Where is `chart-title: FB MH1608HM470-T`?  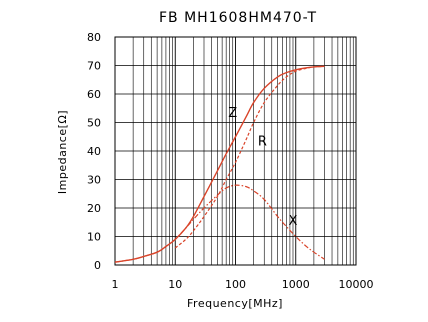
chart-title: FB MH1608HM470-T is located at coordinates (238, 18).